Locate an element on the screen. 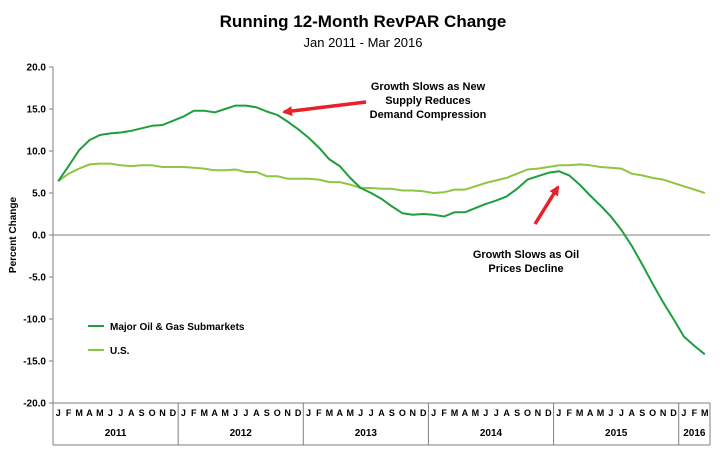 This screenshot has height=460, width=726. x-tick-label-year: 2015 is located at coordinates (616, 433).